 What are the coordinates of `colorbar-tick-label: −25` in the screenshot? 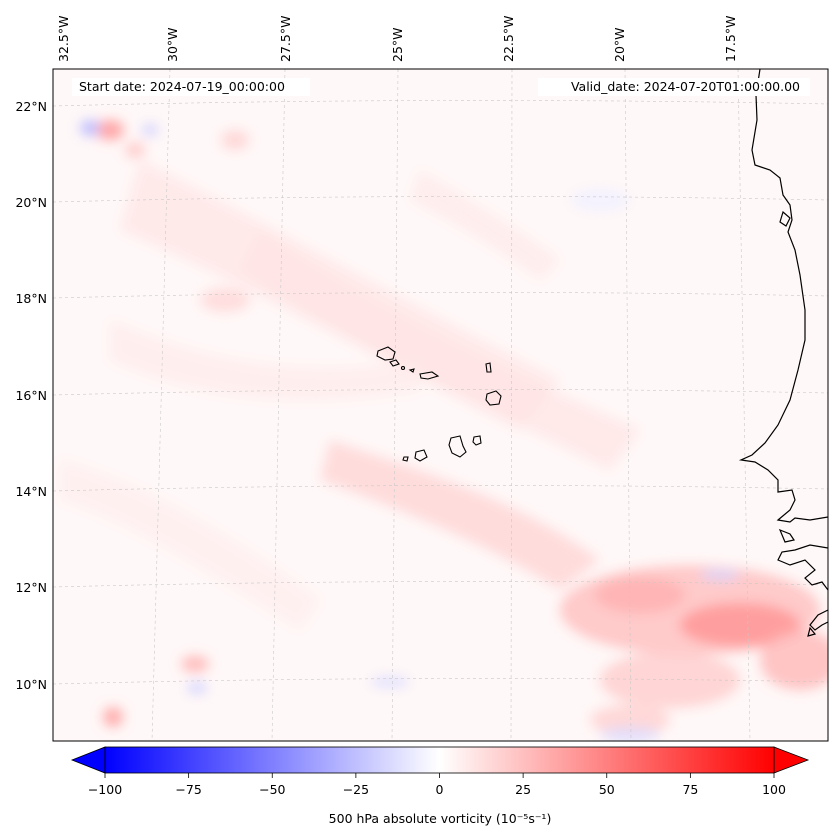 It's located at (356, 789).